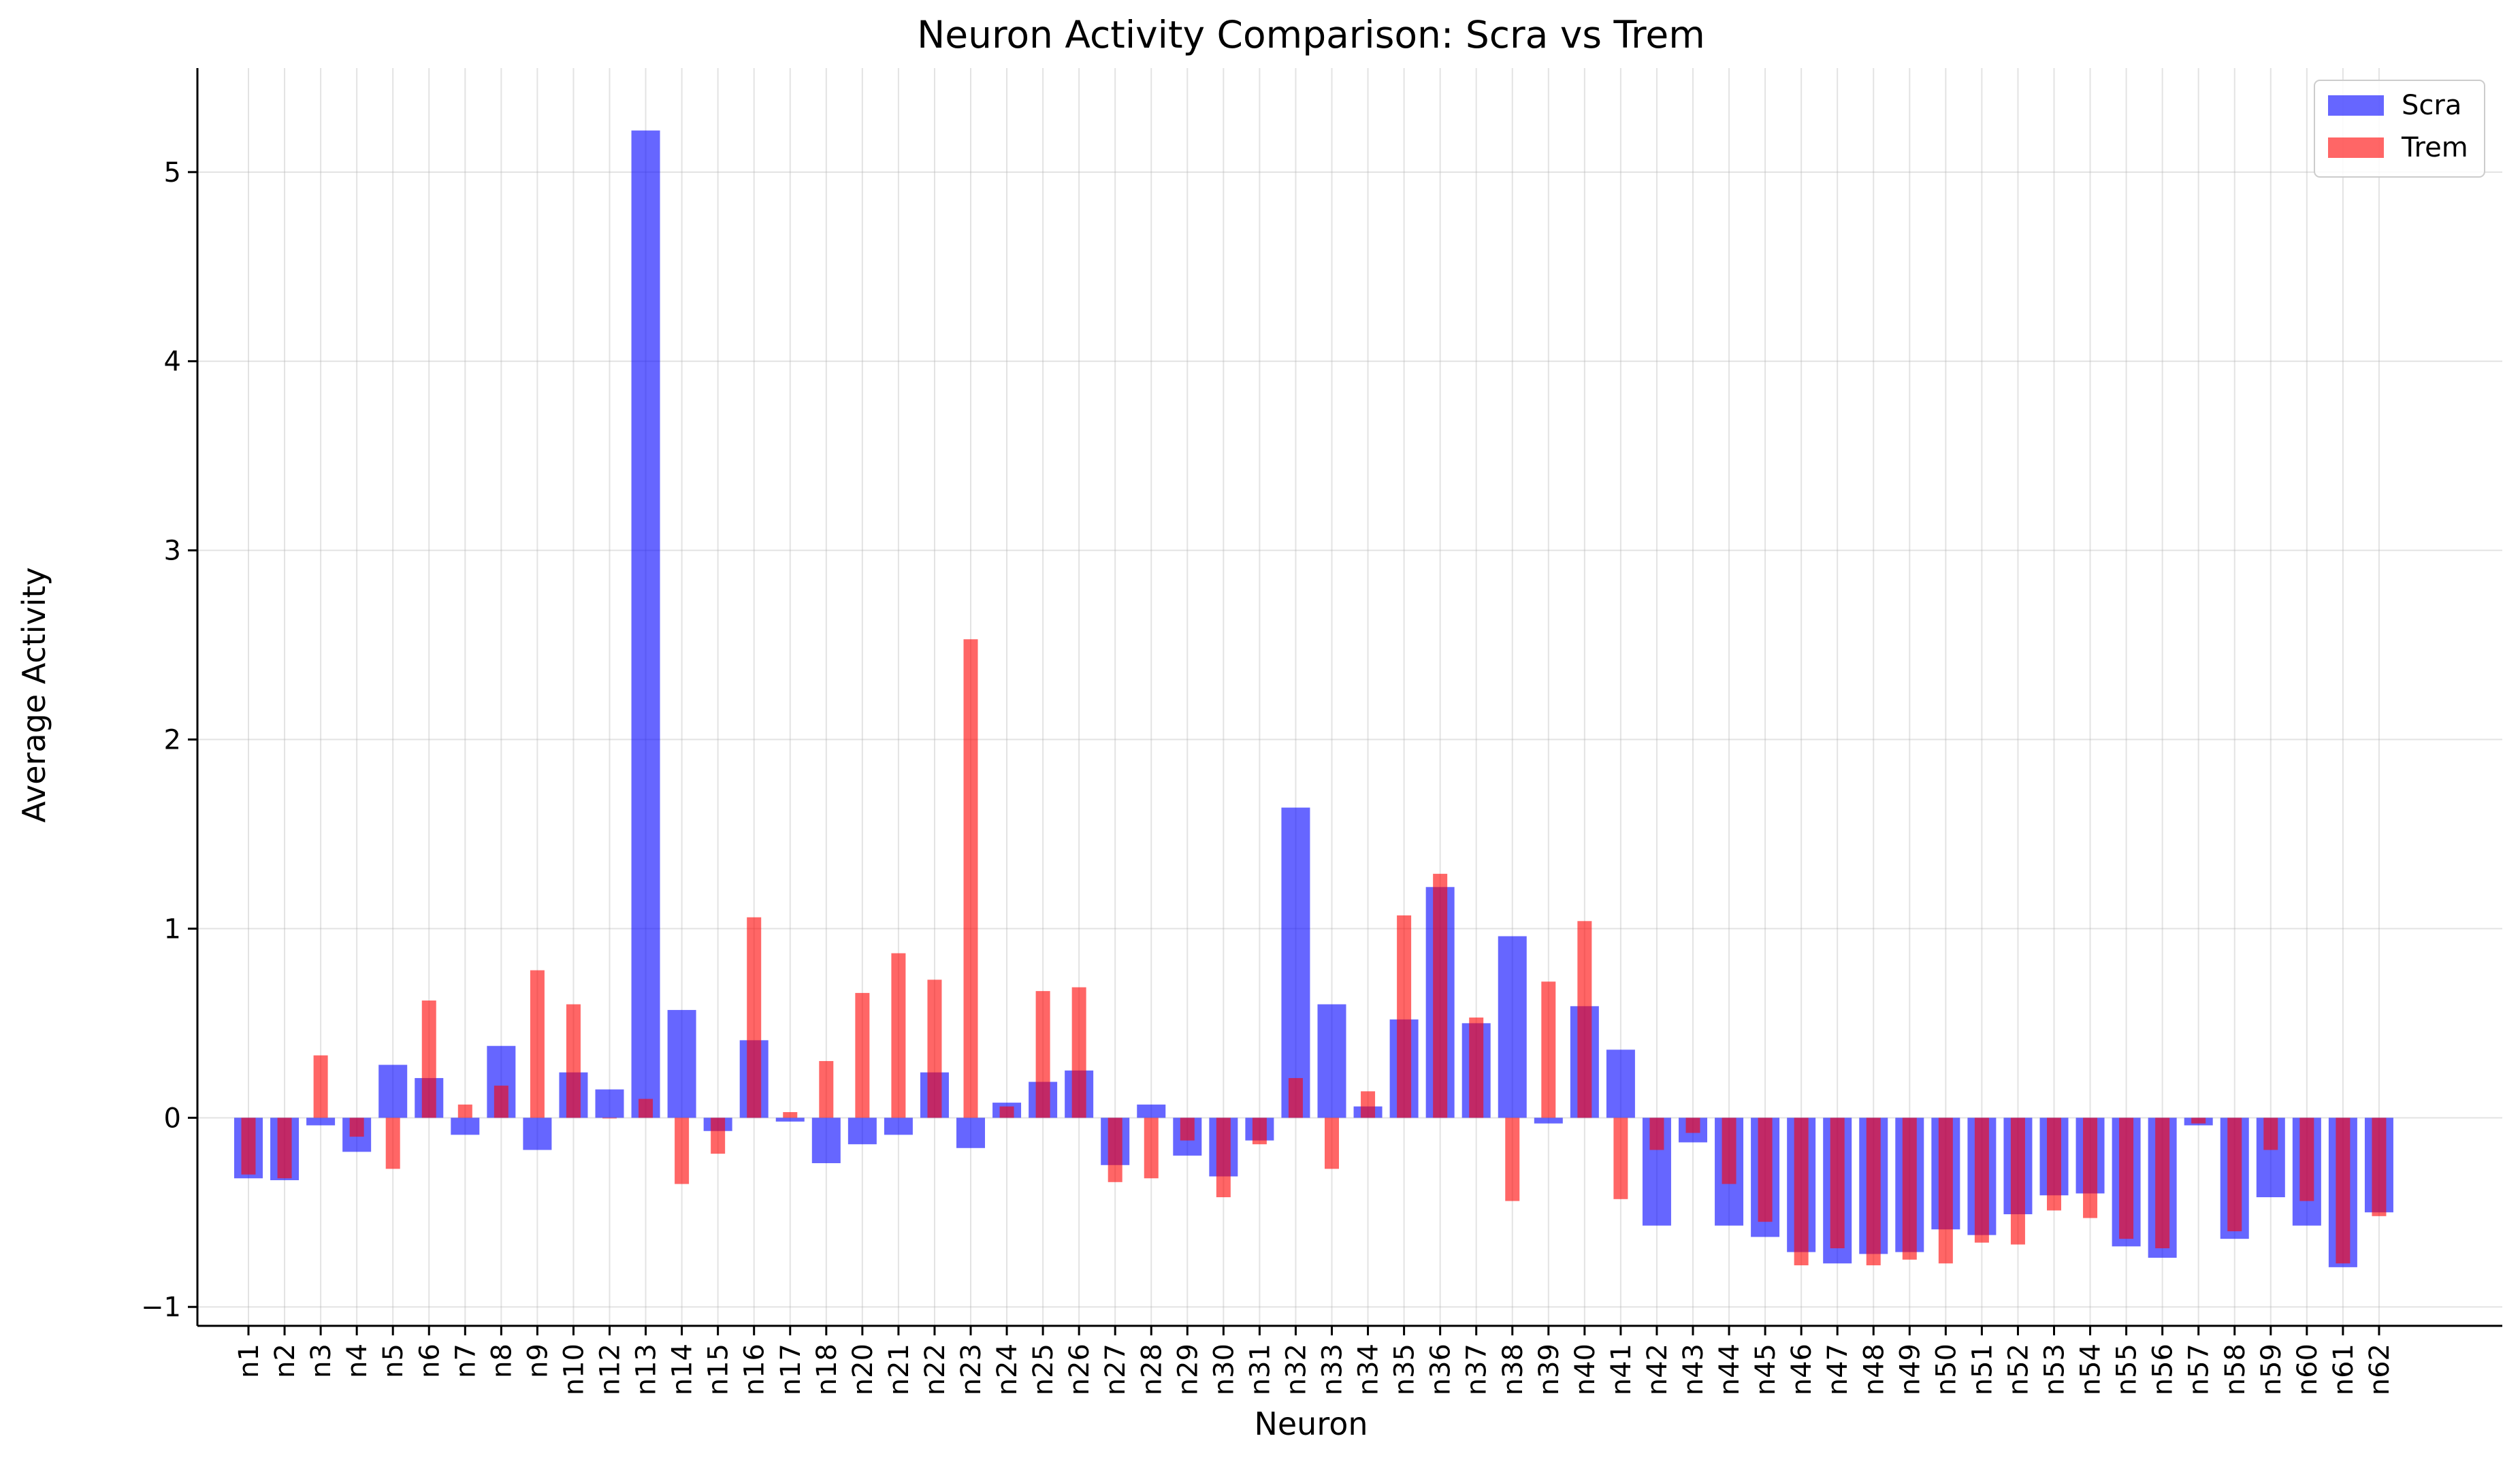 The height and width of the screenshot is (1464, 2520). I want to click on y-tick-label: 2, so click(173, 740).